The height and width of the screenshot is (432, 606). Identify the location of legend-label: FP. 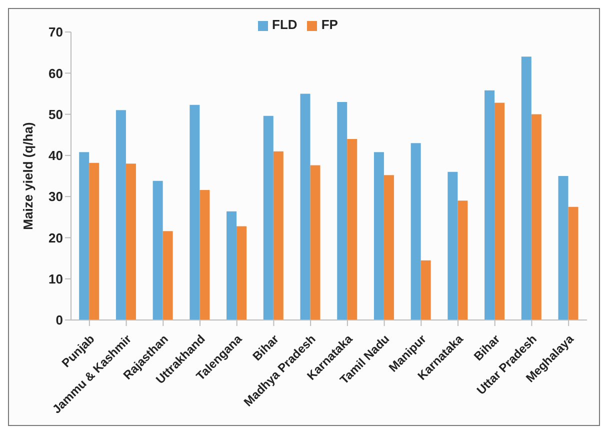
(329, 24).